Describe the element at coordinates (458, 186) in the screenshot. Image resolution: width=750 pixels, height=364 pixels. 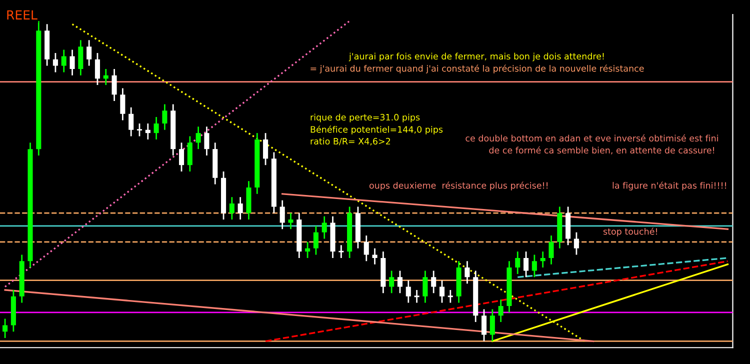
I see `annotation: oups deuxieme résistance plus précise!!` at that location.